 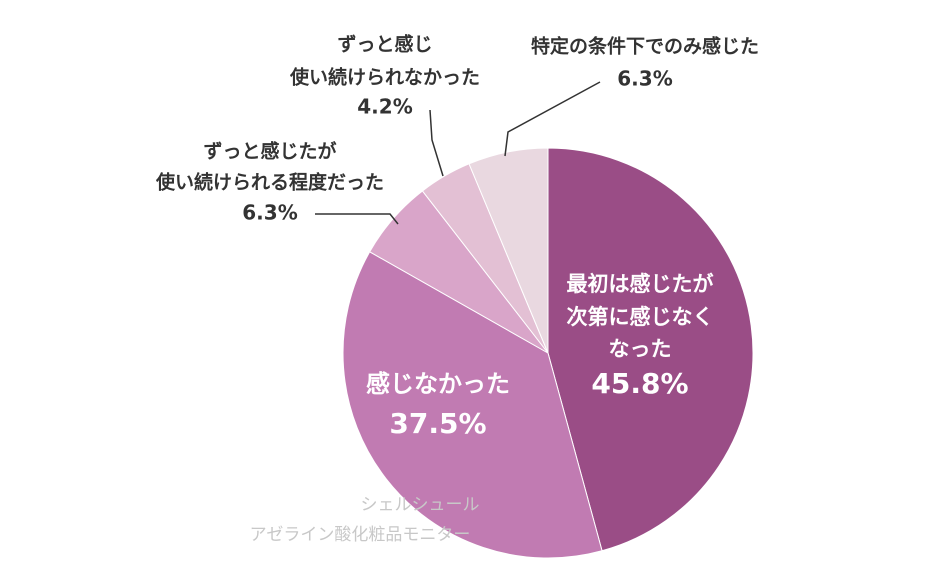 I want to click on slice-label: 感じなかった, so click(x=438, y=384).